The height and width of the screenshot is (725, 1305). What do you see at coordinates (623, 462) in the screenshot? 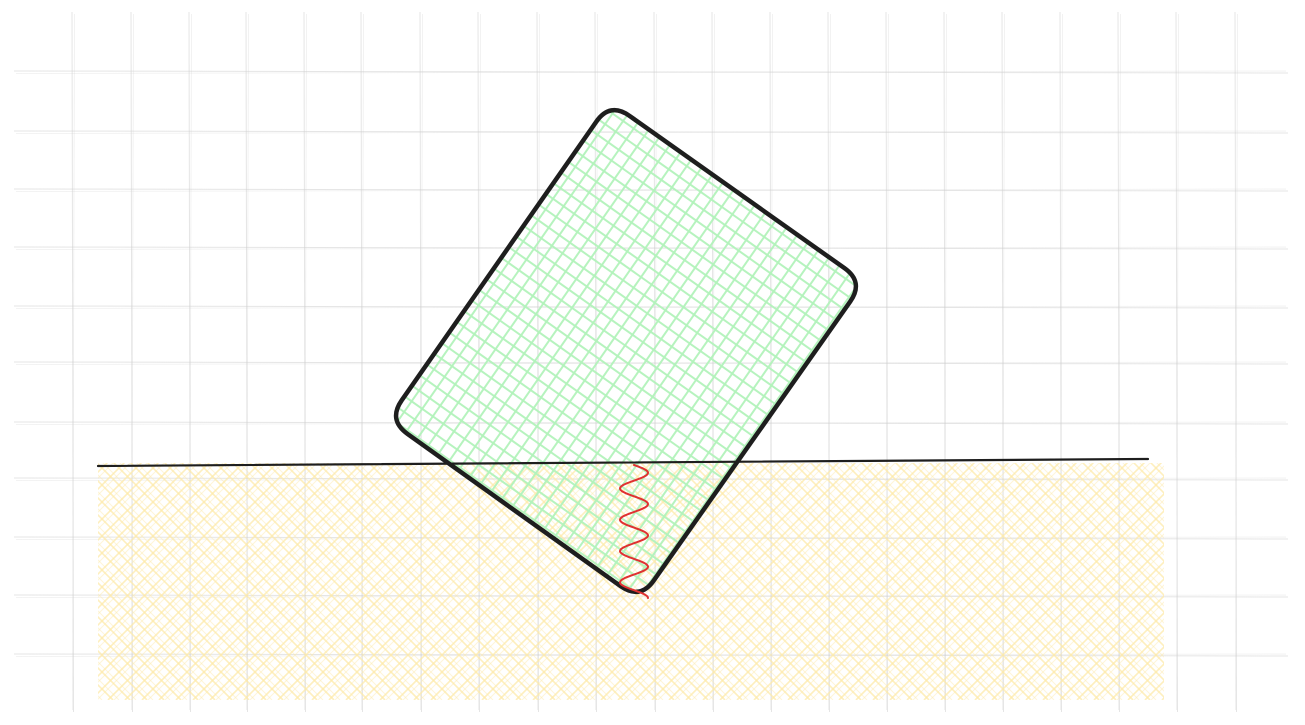
I see `ground-line` at bounding box center [623, 462].